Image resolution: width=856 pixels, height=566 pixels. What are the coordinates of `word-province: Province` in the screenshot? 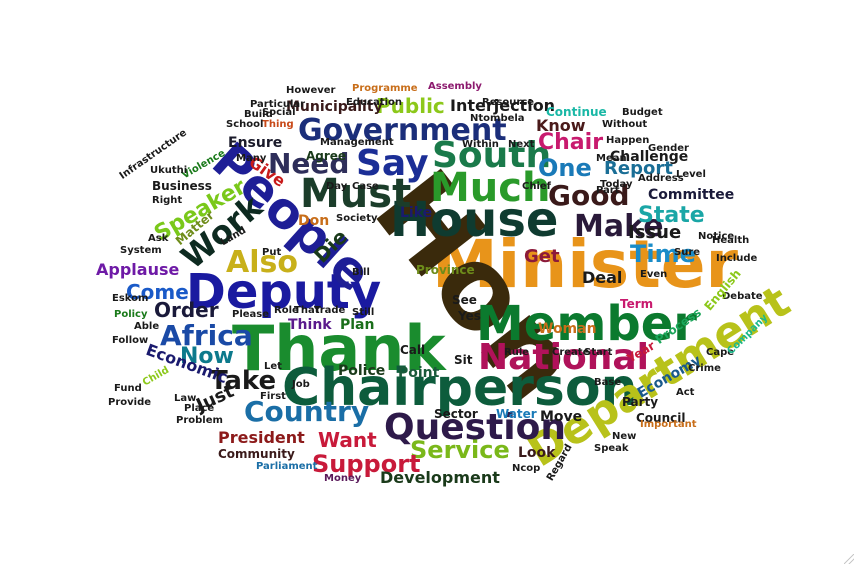 It's located at (445, 270).